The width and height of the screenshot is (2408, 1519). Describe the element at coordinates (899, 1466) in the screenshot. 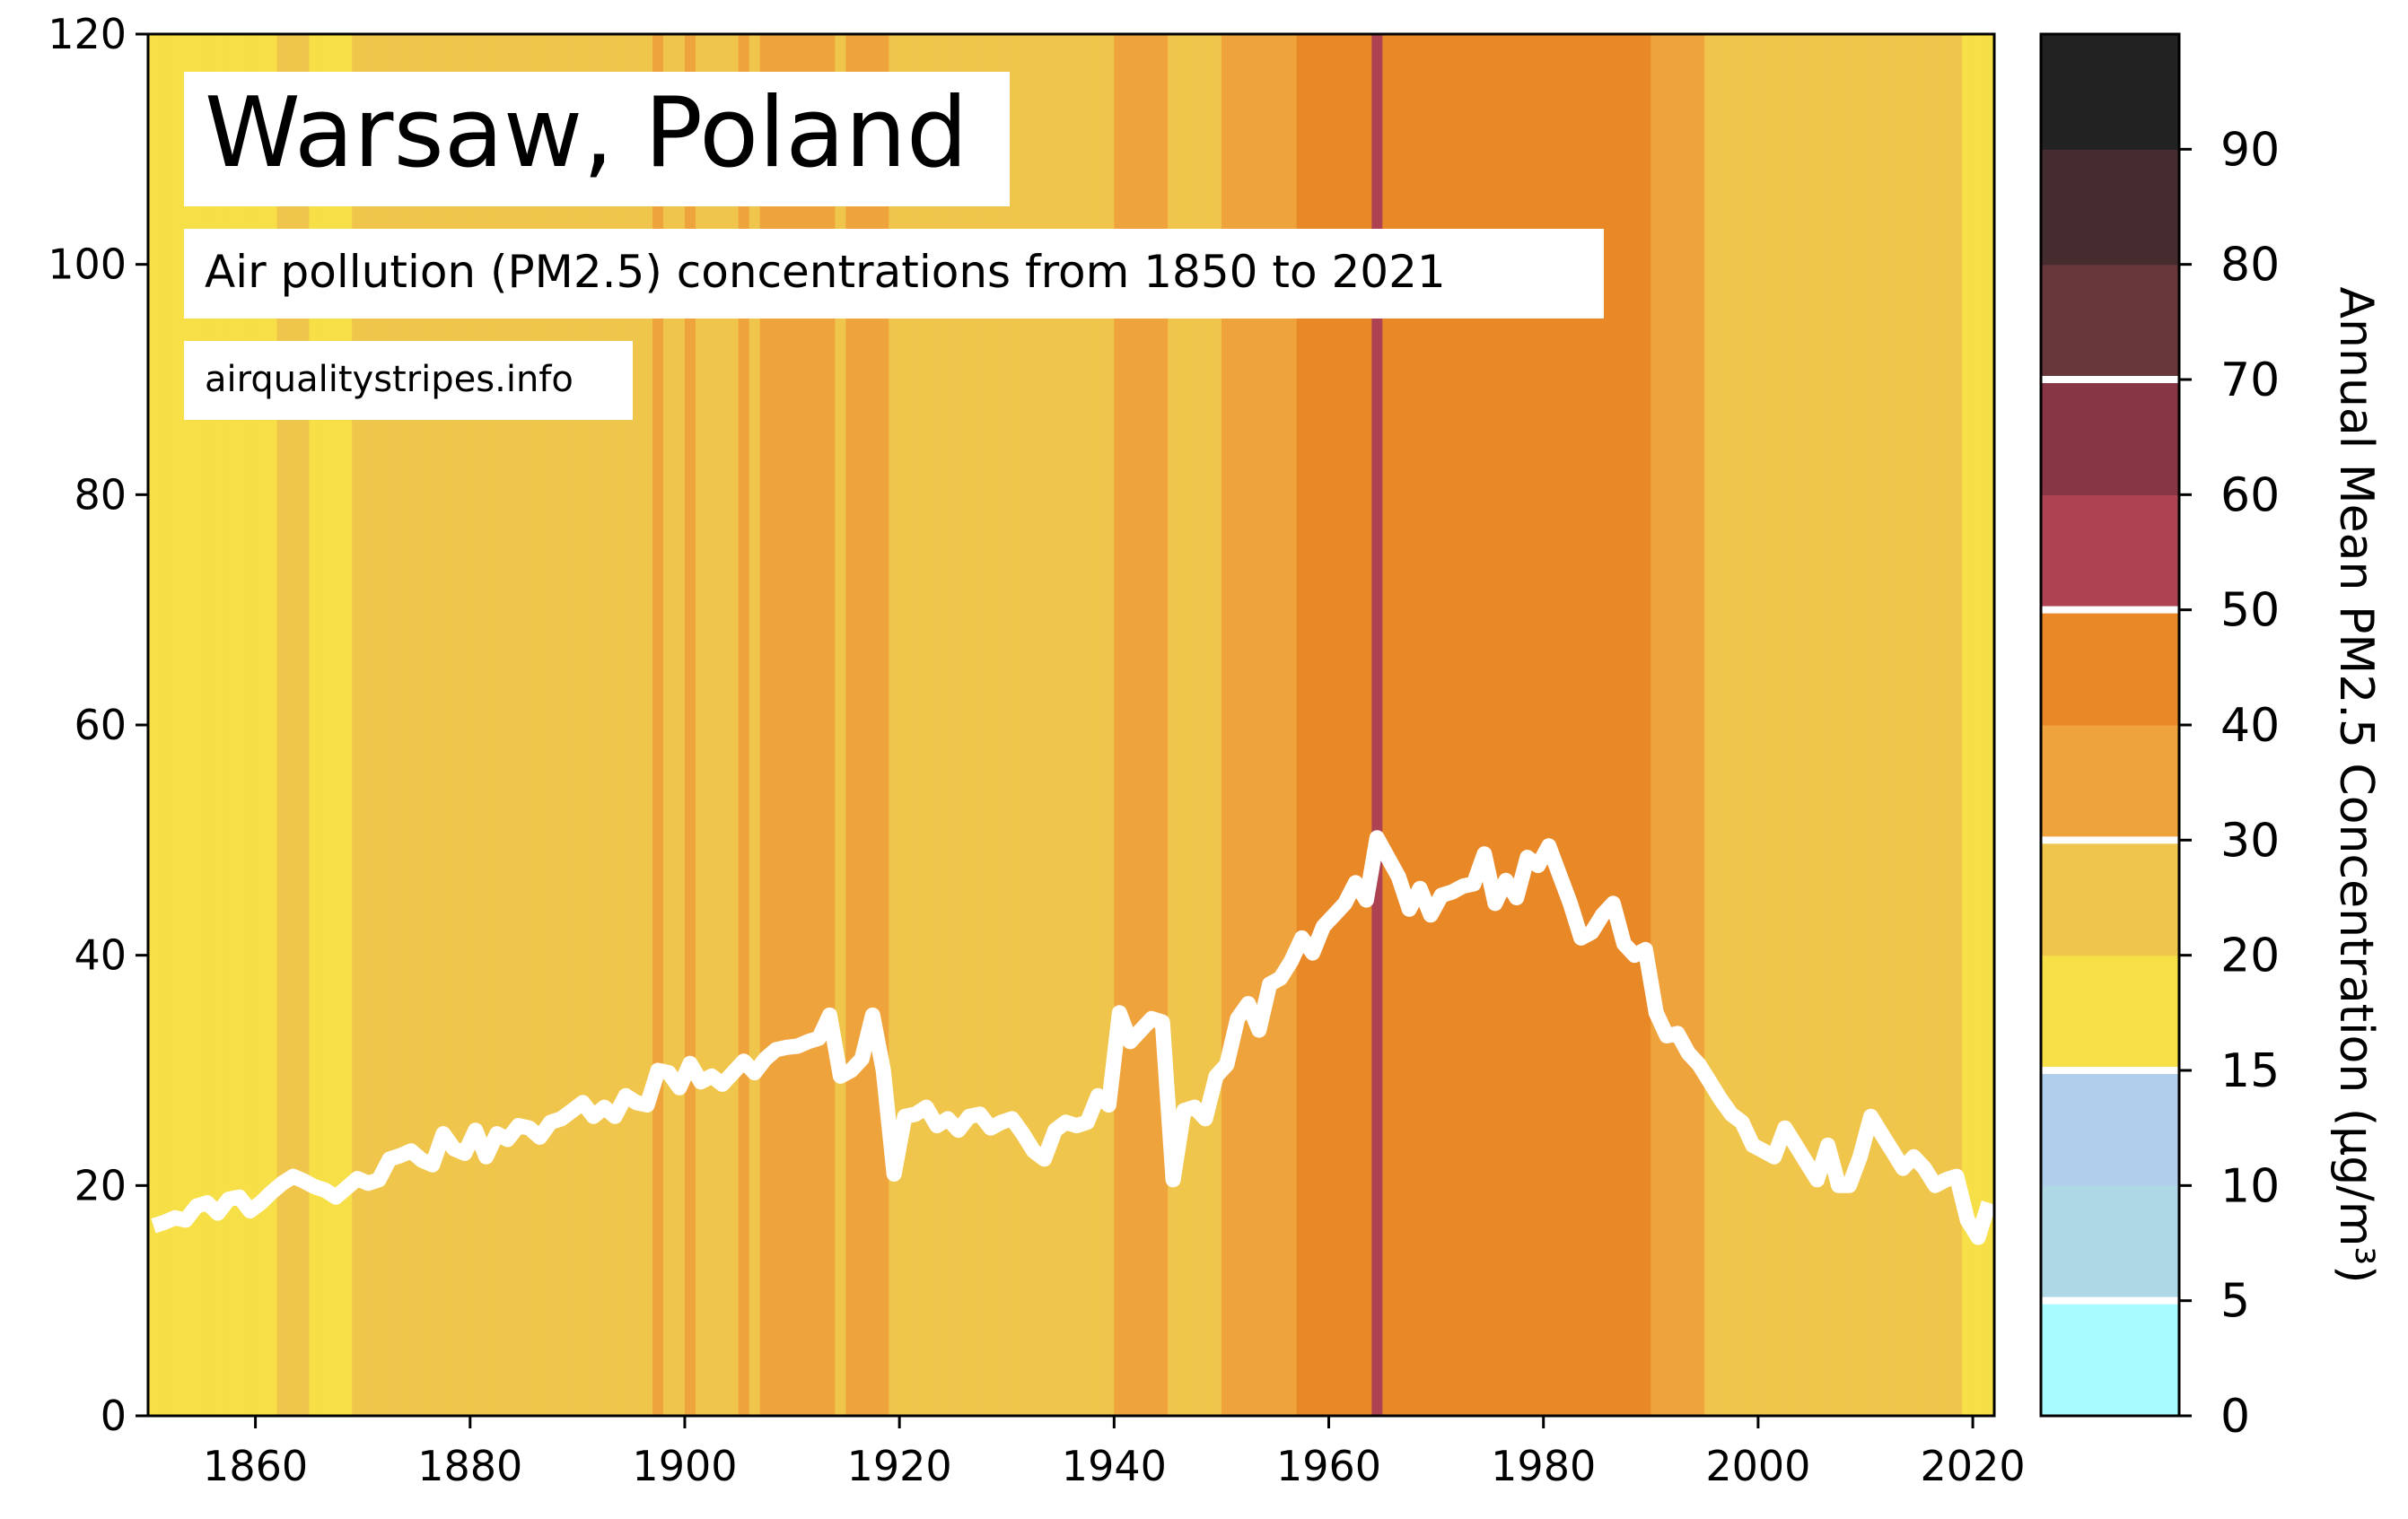

I see `x-tick-label: 1920` at that location.